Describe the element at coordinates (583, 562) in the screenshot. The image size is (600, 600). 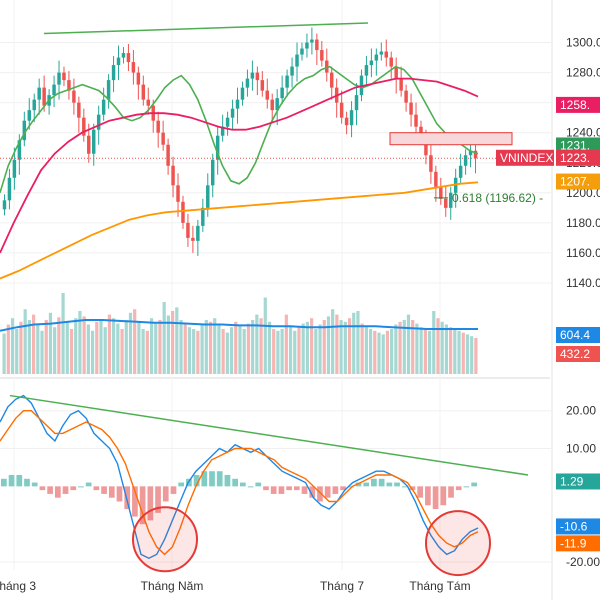
I see `macd-tick-label: -20.00` at that location.